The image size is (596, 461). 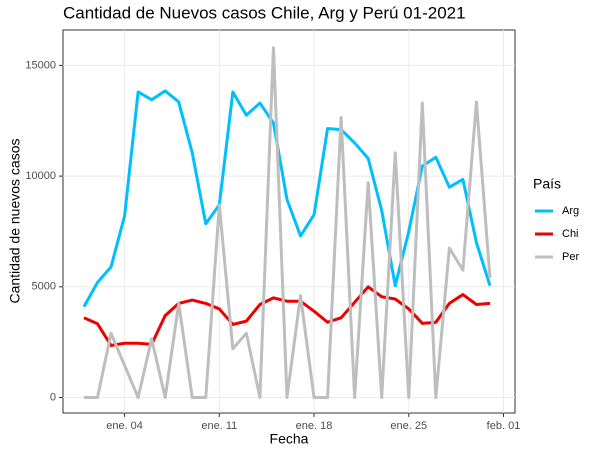 I want to click on x-tick-label: ene. 25, so click(x=408, y=426).